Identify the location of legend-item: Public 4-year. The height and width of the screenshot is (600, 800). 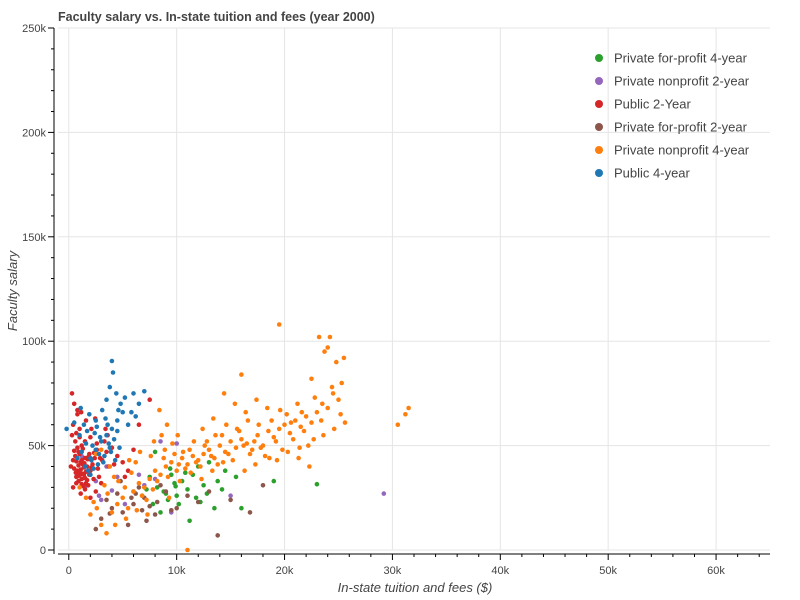
(643, 173).